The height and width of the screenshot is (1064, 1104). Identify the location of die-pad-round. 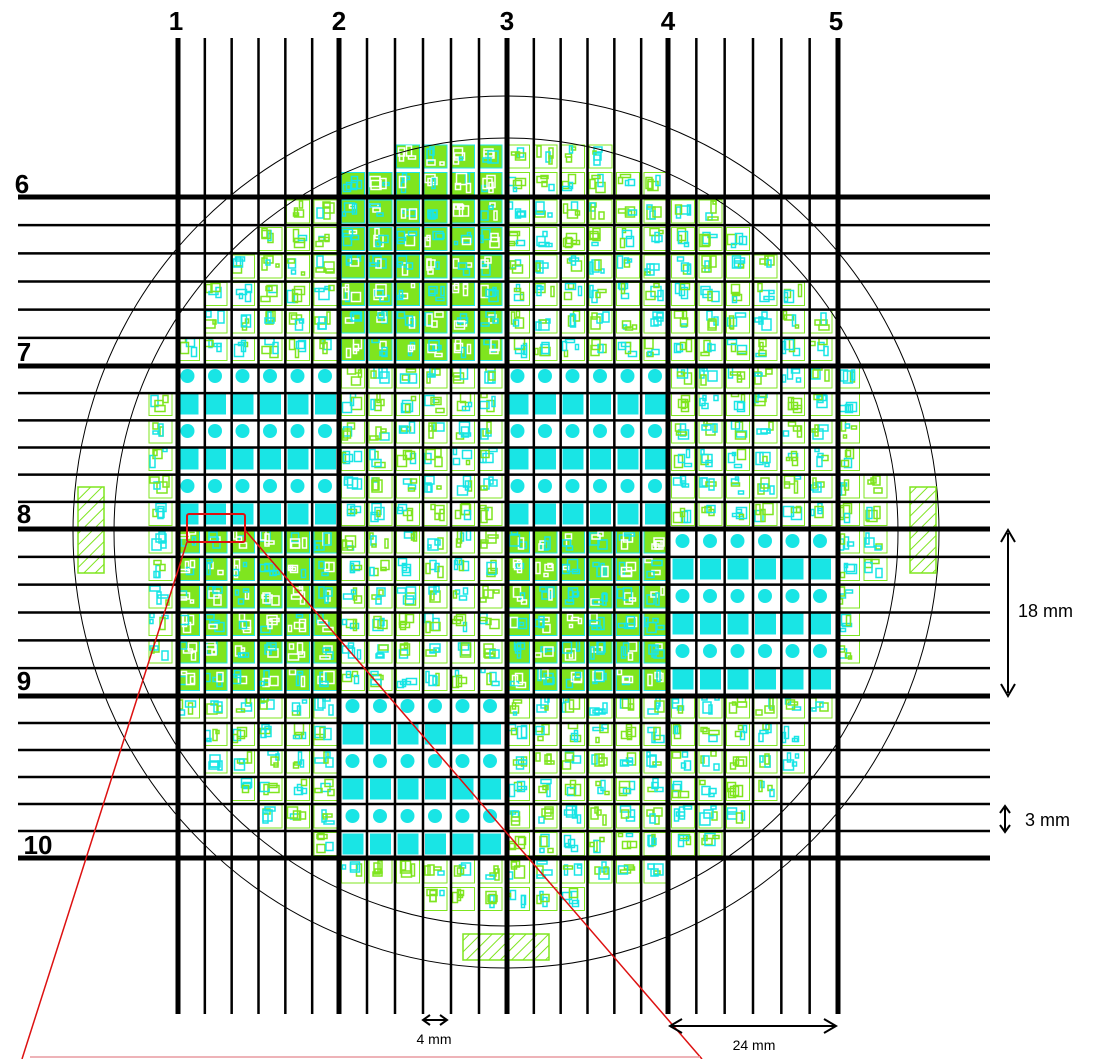
(517, 486).